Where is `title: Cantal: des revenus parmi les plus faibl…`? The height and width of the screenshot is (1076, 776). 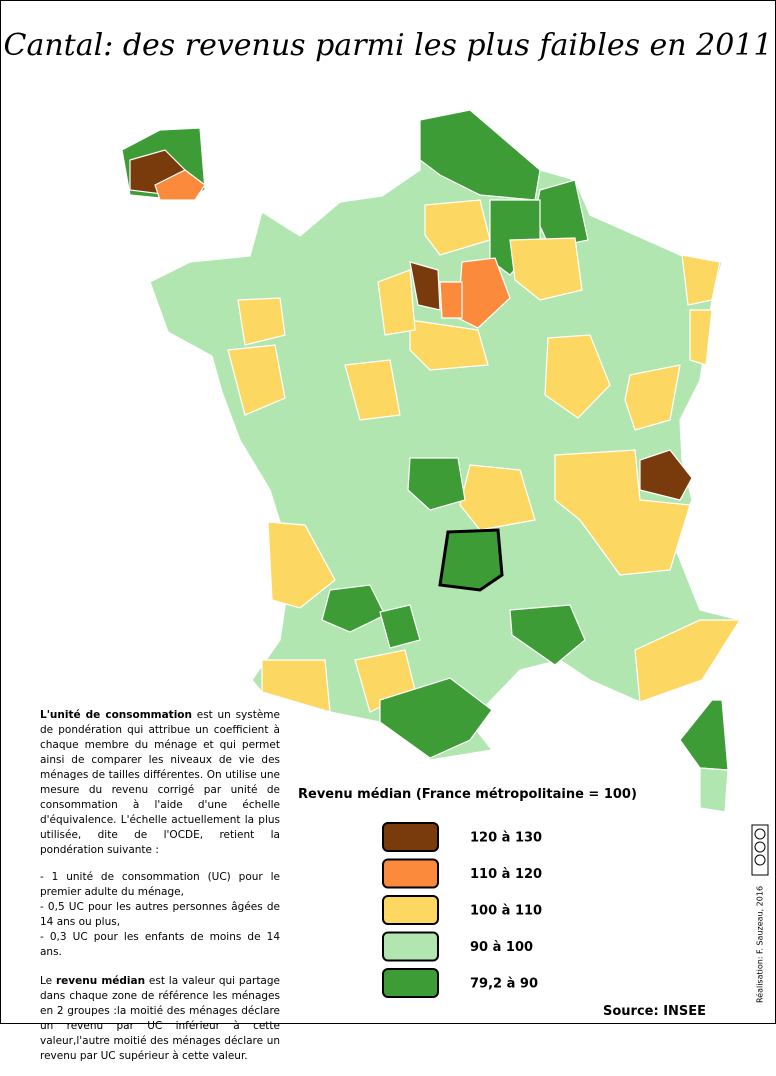
title: Cantal: des revenus parmi les plus faibl… is located at coordinates (388, 45).